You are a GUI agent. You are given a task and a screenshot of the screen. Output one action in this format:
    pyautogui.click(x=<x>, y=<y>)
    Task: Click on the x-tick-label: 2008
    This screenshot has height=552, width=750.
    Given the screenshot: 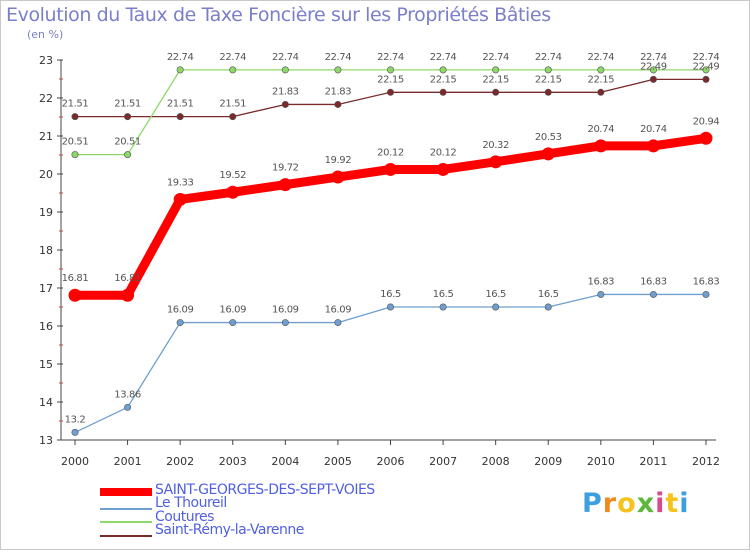 What is the action you would take?
    pyautogui.click(x=496, y=461)
    